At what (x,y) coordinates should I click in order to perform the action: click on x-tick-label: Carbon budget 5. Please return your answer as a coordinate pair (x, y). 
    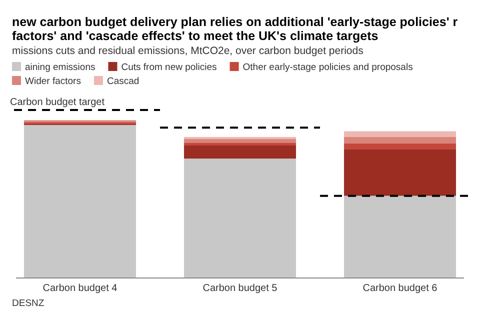
    Looking at the image, I should click on (240, 288).